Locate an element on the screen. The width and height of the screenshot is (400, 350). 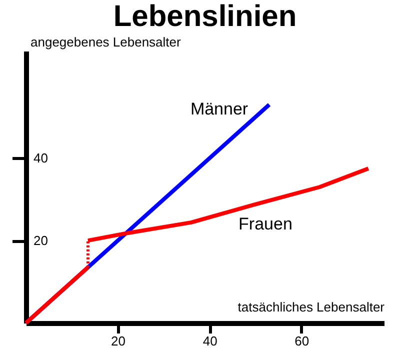
series-label: Männer is located at coordinates (219, 109).